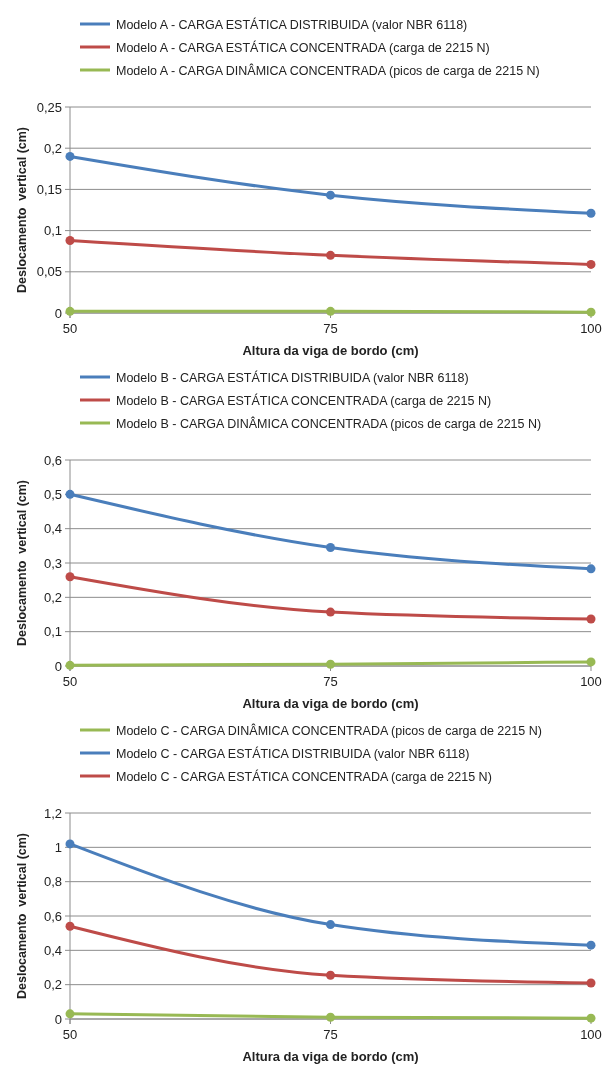 The height and width of the screenshot is (1077, 613). What do you see at coordinates (329, 423) in the screenshot?
I see `legend-label: Modelo B - CARGA DINÂMICA CONCENTRADA (picos de carga de 2215 N)` at bounding box center [329, 423].